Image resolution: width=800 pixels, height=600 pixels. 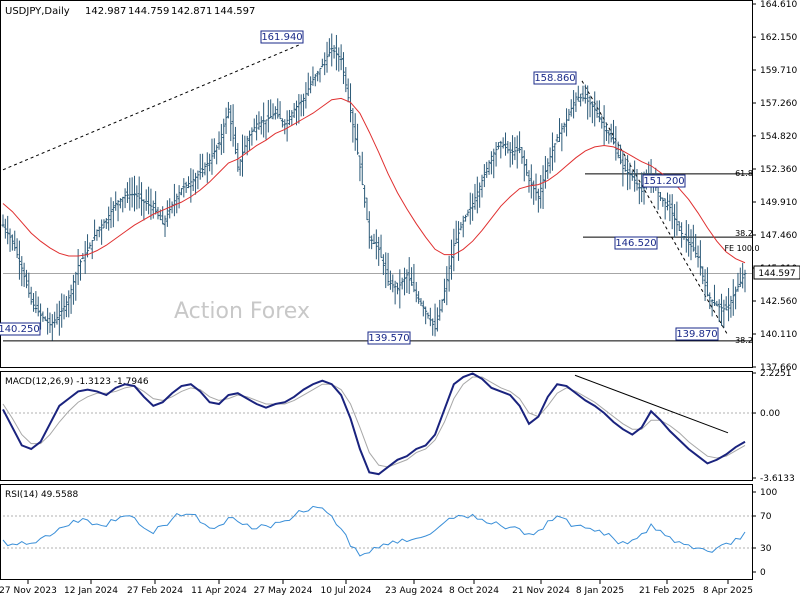 I want to click on price-tick-label: 159.710, so click(x=778, y=71).